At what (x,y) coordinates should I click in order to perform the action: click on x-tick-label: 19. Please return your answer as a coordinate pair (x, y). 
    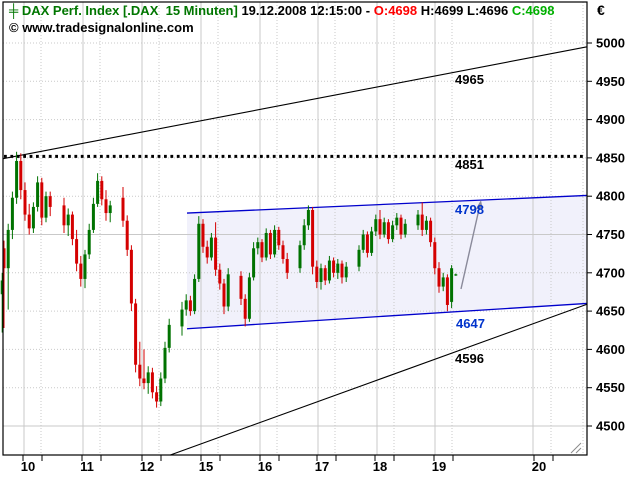
    Looking at the image, I should click on (439, 466).